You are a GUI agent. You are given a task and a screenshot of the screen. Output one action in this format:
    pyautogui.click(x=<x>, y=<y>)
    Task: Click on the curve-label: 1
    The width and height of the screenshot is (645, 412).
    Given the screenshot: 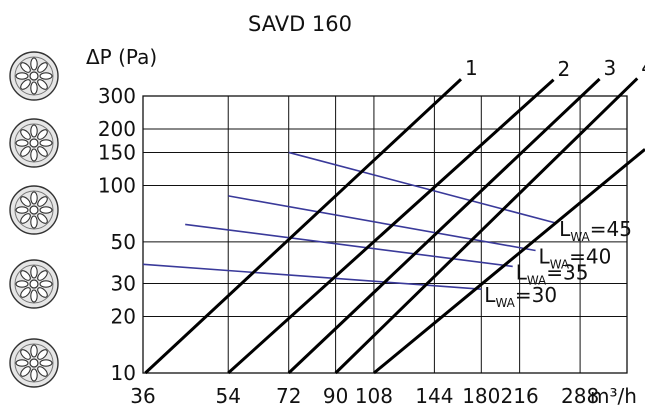 What is the action you would take?
    pyautogui.click(x=471, y=68)
    